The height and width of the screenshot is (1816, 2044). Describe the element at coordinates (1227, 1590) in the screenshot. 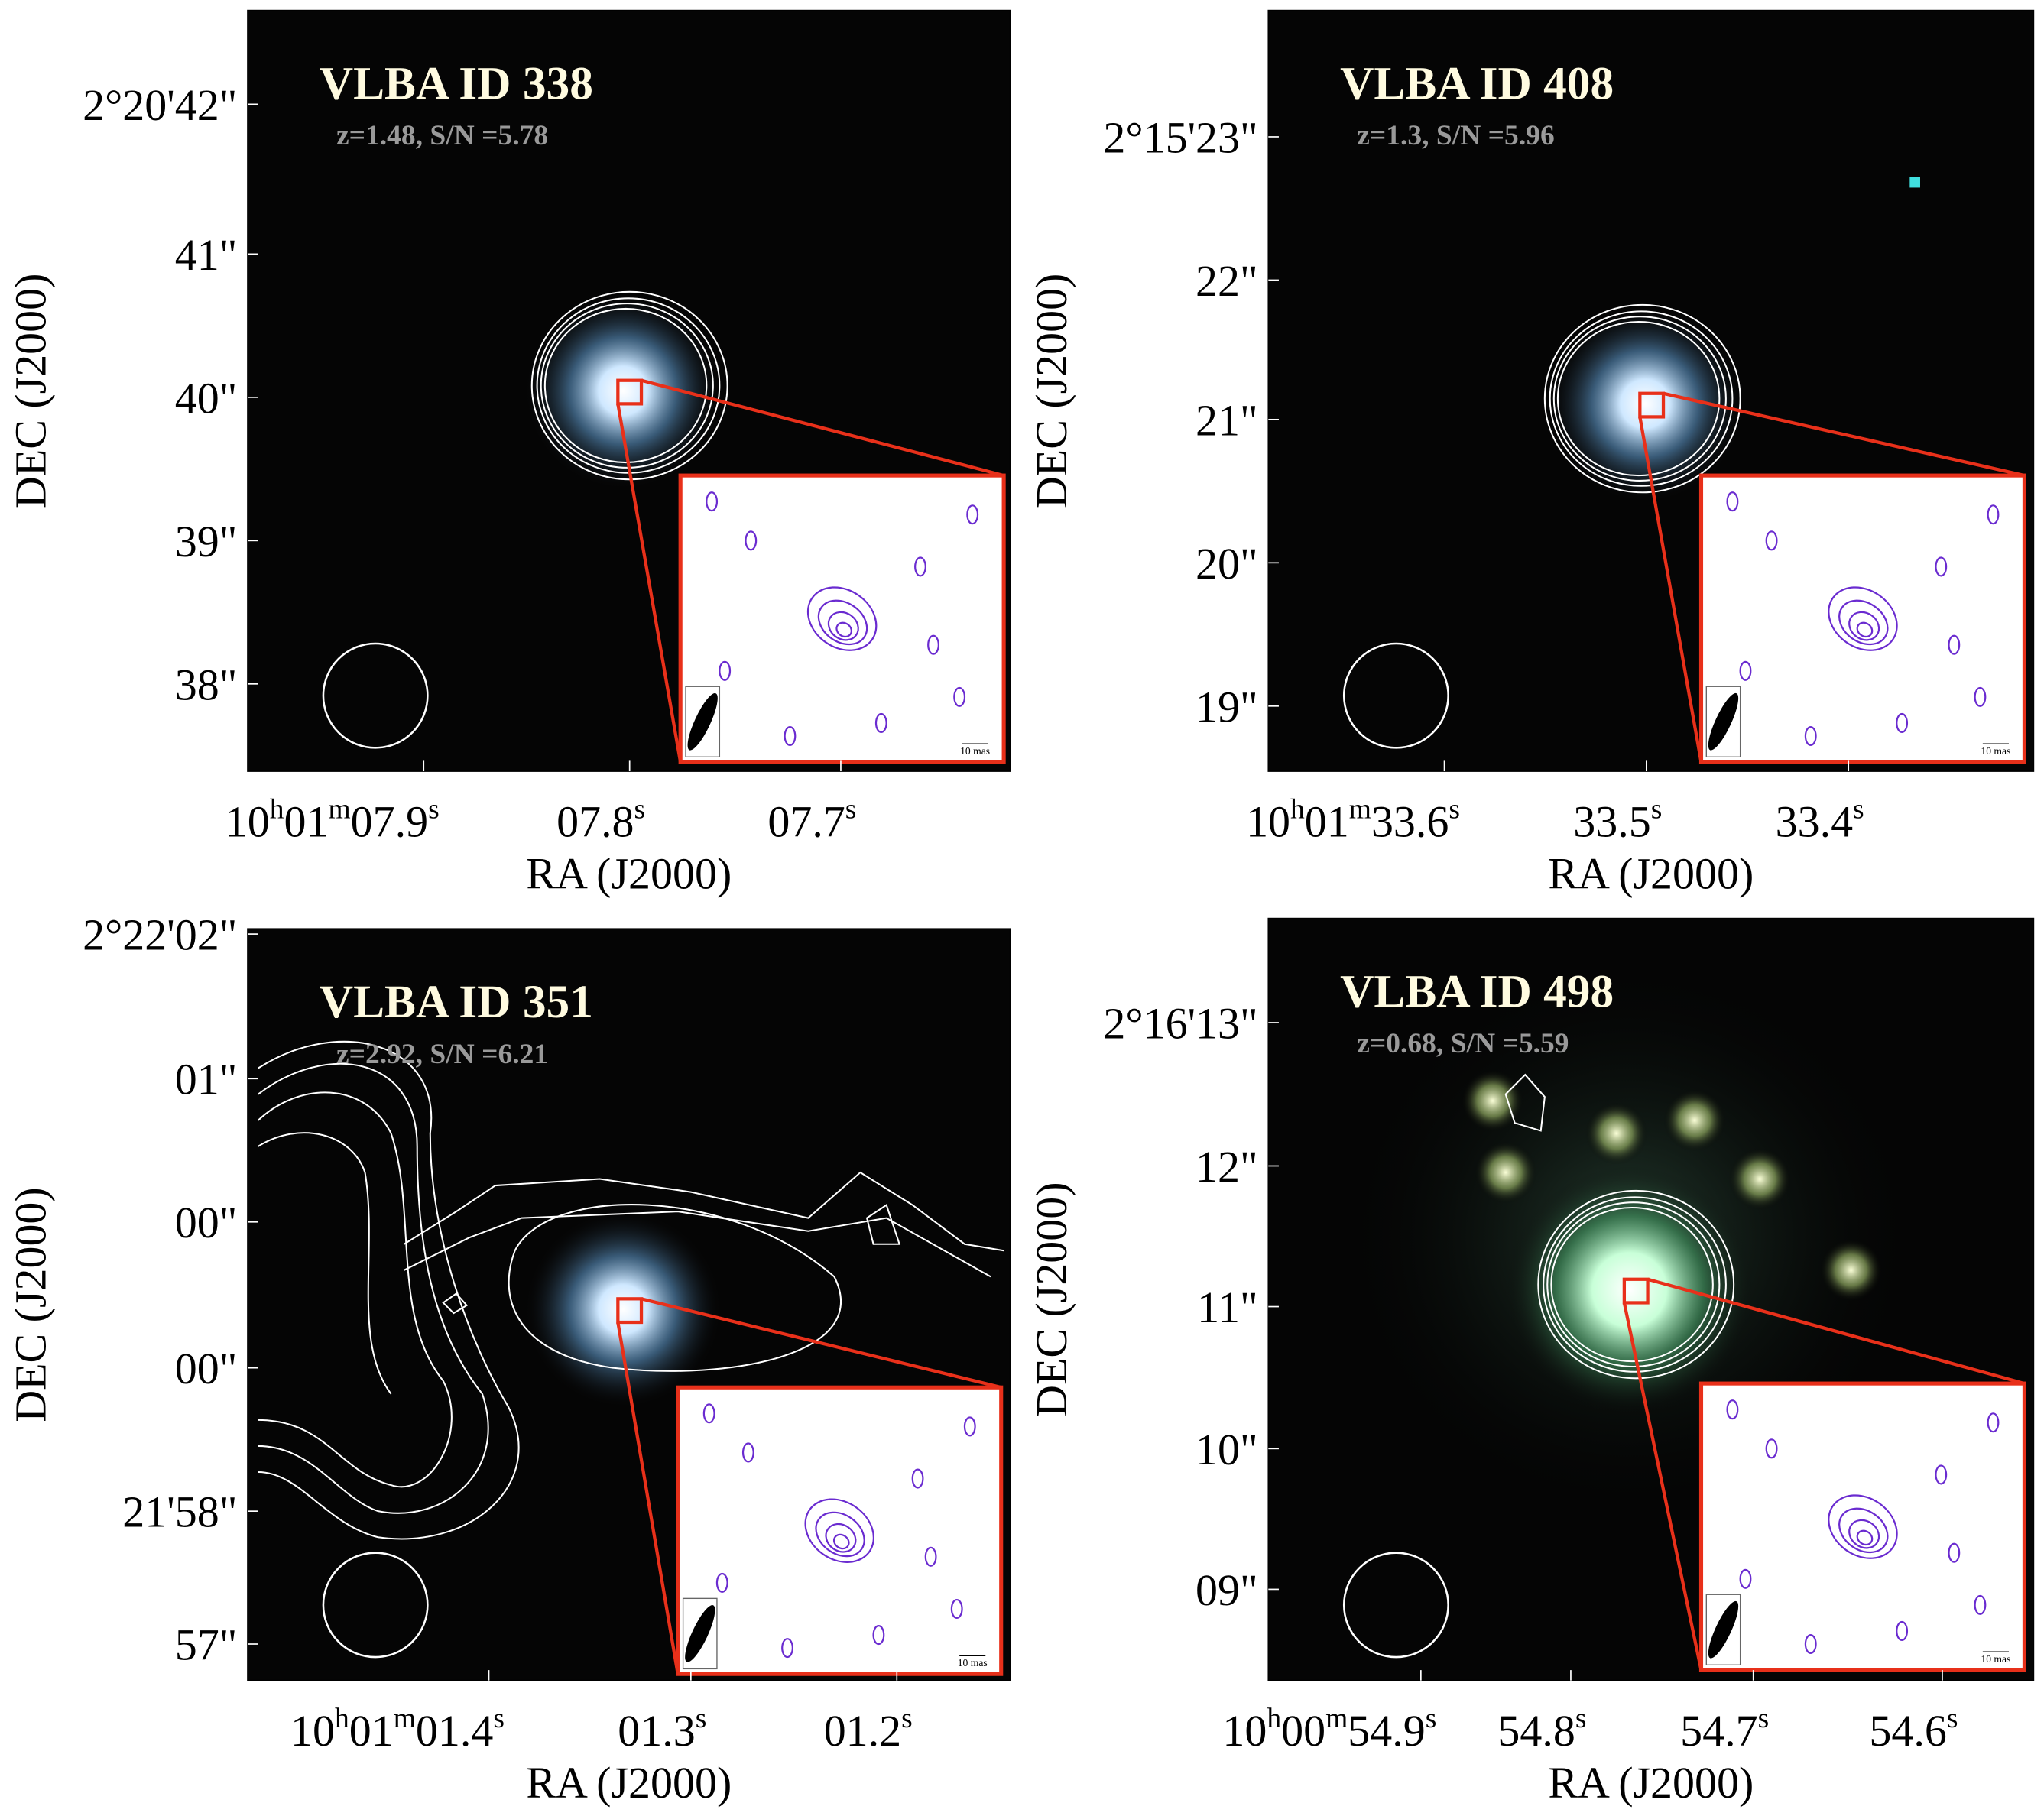

I see `dec-tick-label: 09"` at that location.